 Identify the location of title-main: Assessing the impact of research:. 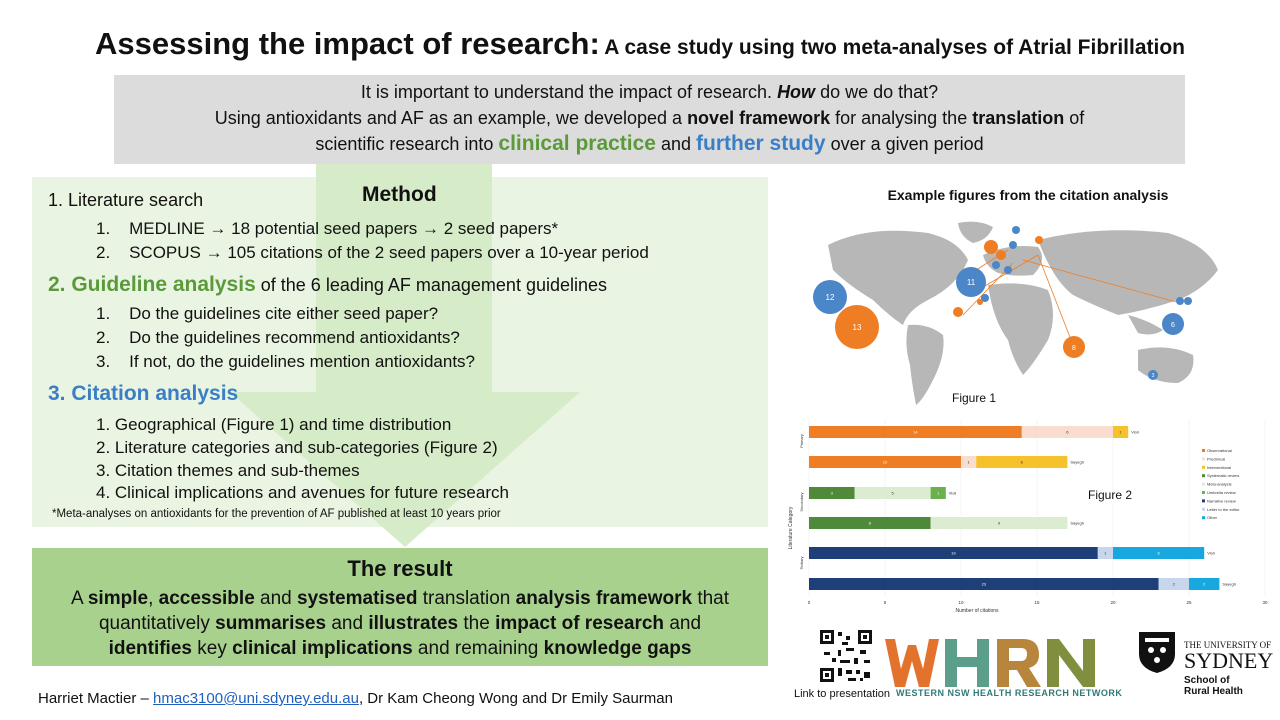
(347, 43).